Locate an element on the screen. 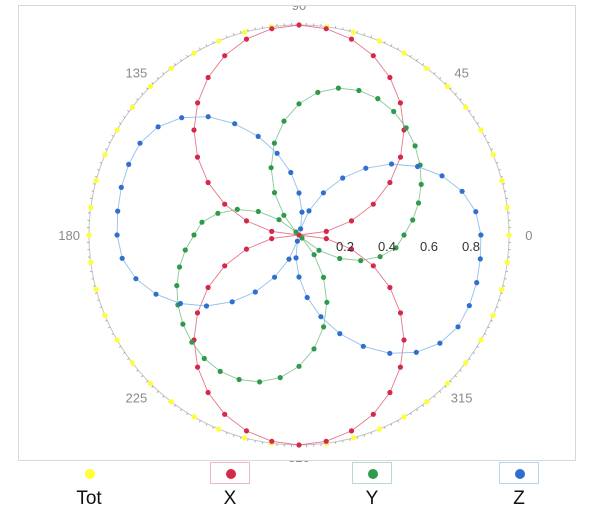  legend-item-y: Y is located at coordinates (372, 486).